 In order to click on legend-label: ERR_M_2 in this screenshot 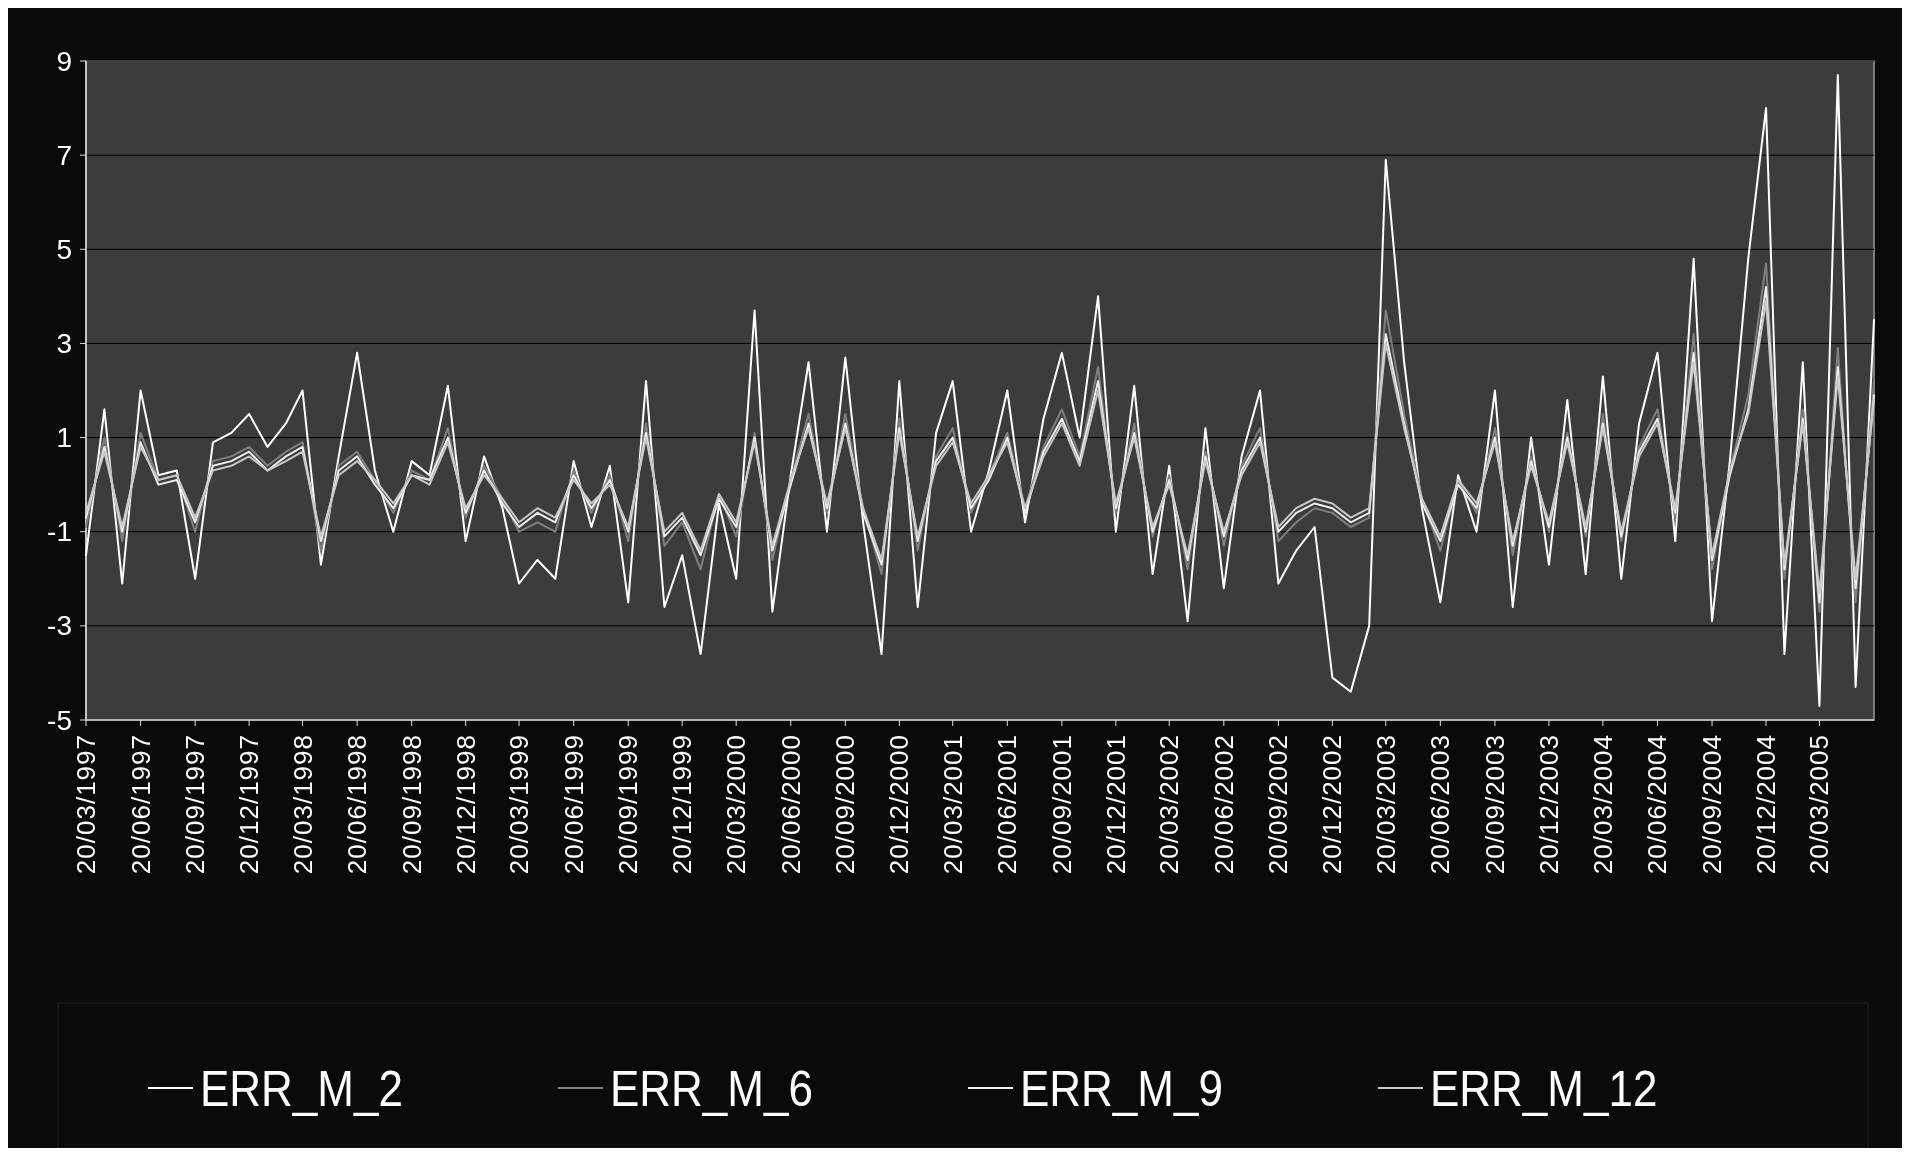, I will do `click(301, 1088)`.